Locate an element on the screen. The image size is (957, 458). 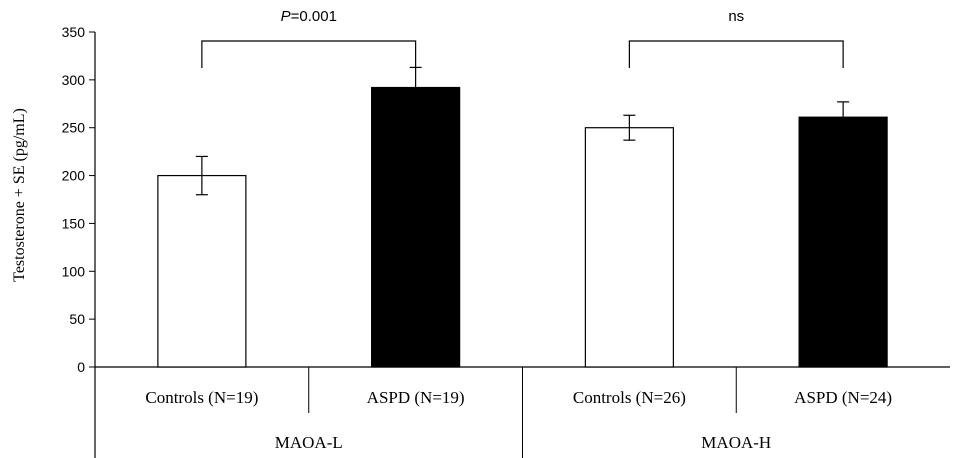
y-axis-title: Testosterone + SE (pg/mL) is located at coordinates (19, 195).